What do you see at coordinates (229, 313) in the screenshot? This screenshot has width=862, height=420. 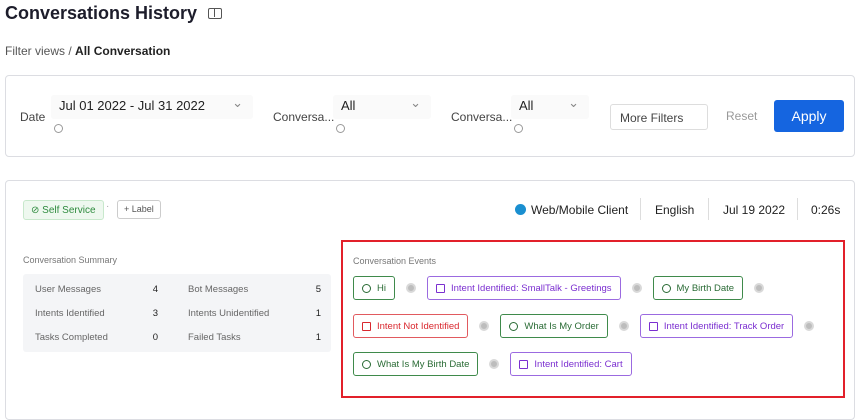 I see `summary-label: Intents Unidentified` at bounding box center [229, 313].